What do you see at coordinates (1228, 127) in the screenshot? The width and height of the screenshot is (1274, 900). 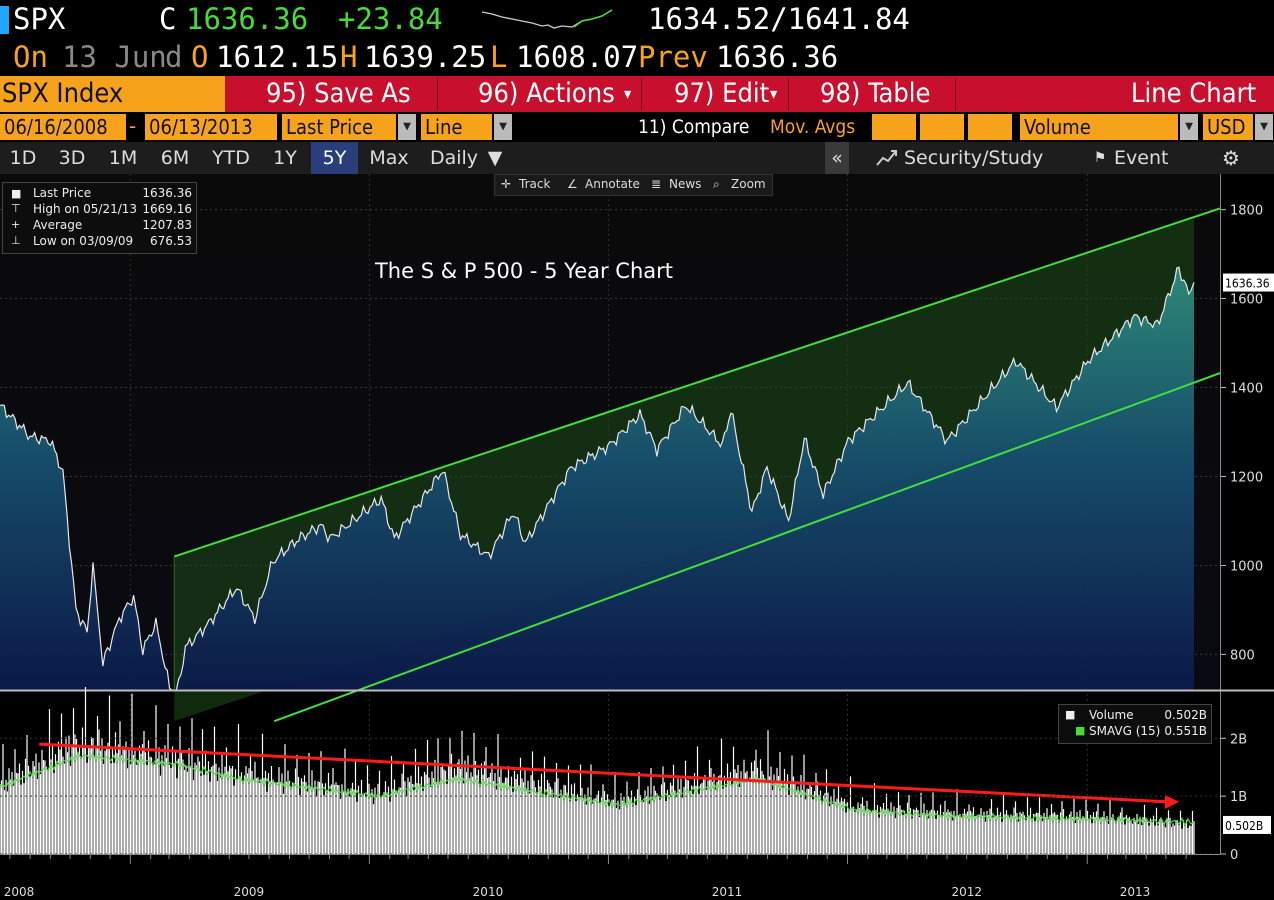 I see `currency-select: USD` at bounding box center [1228, 127].